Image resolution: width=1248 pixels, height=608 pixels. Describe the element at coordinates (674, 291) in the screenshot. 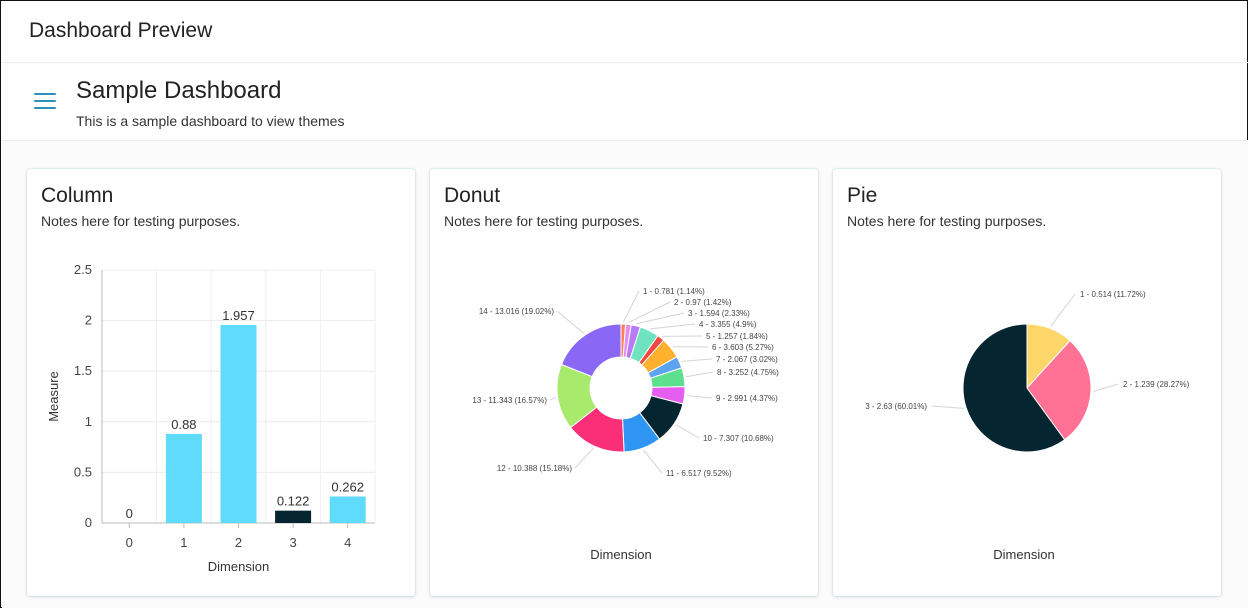

I see `slice-label: 1 - 0.781 (1.14%)` at that location.